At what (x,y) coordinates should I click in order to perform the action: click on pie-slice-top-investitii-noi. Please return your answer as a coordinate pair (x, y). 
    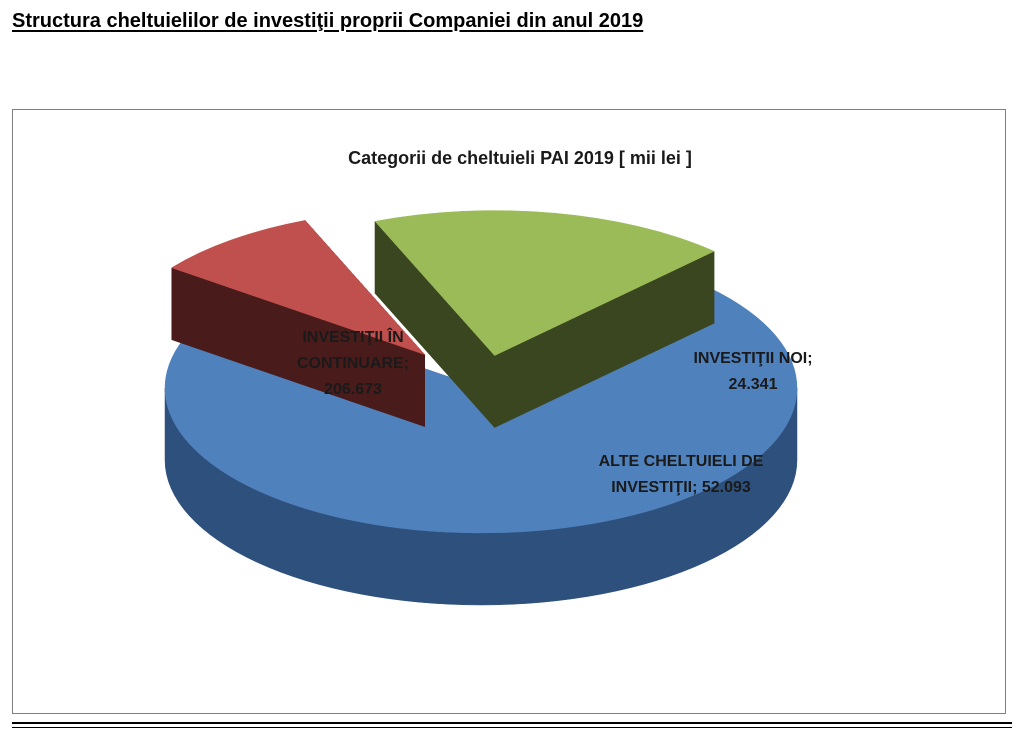
    Looking at the image, I should click on (298, 288).